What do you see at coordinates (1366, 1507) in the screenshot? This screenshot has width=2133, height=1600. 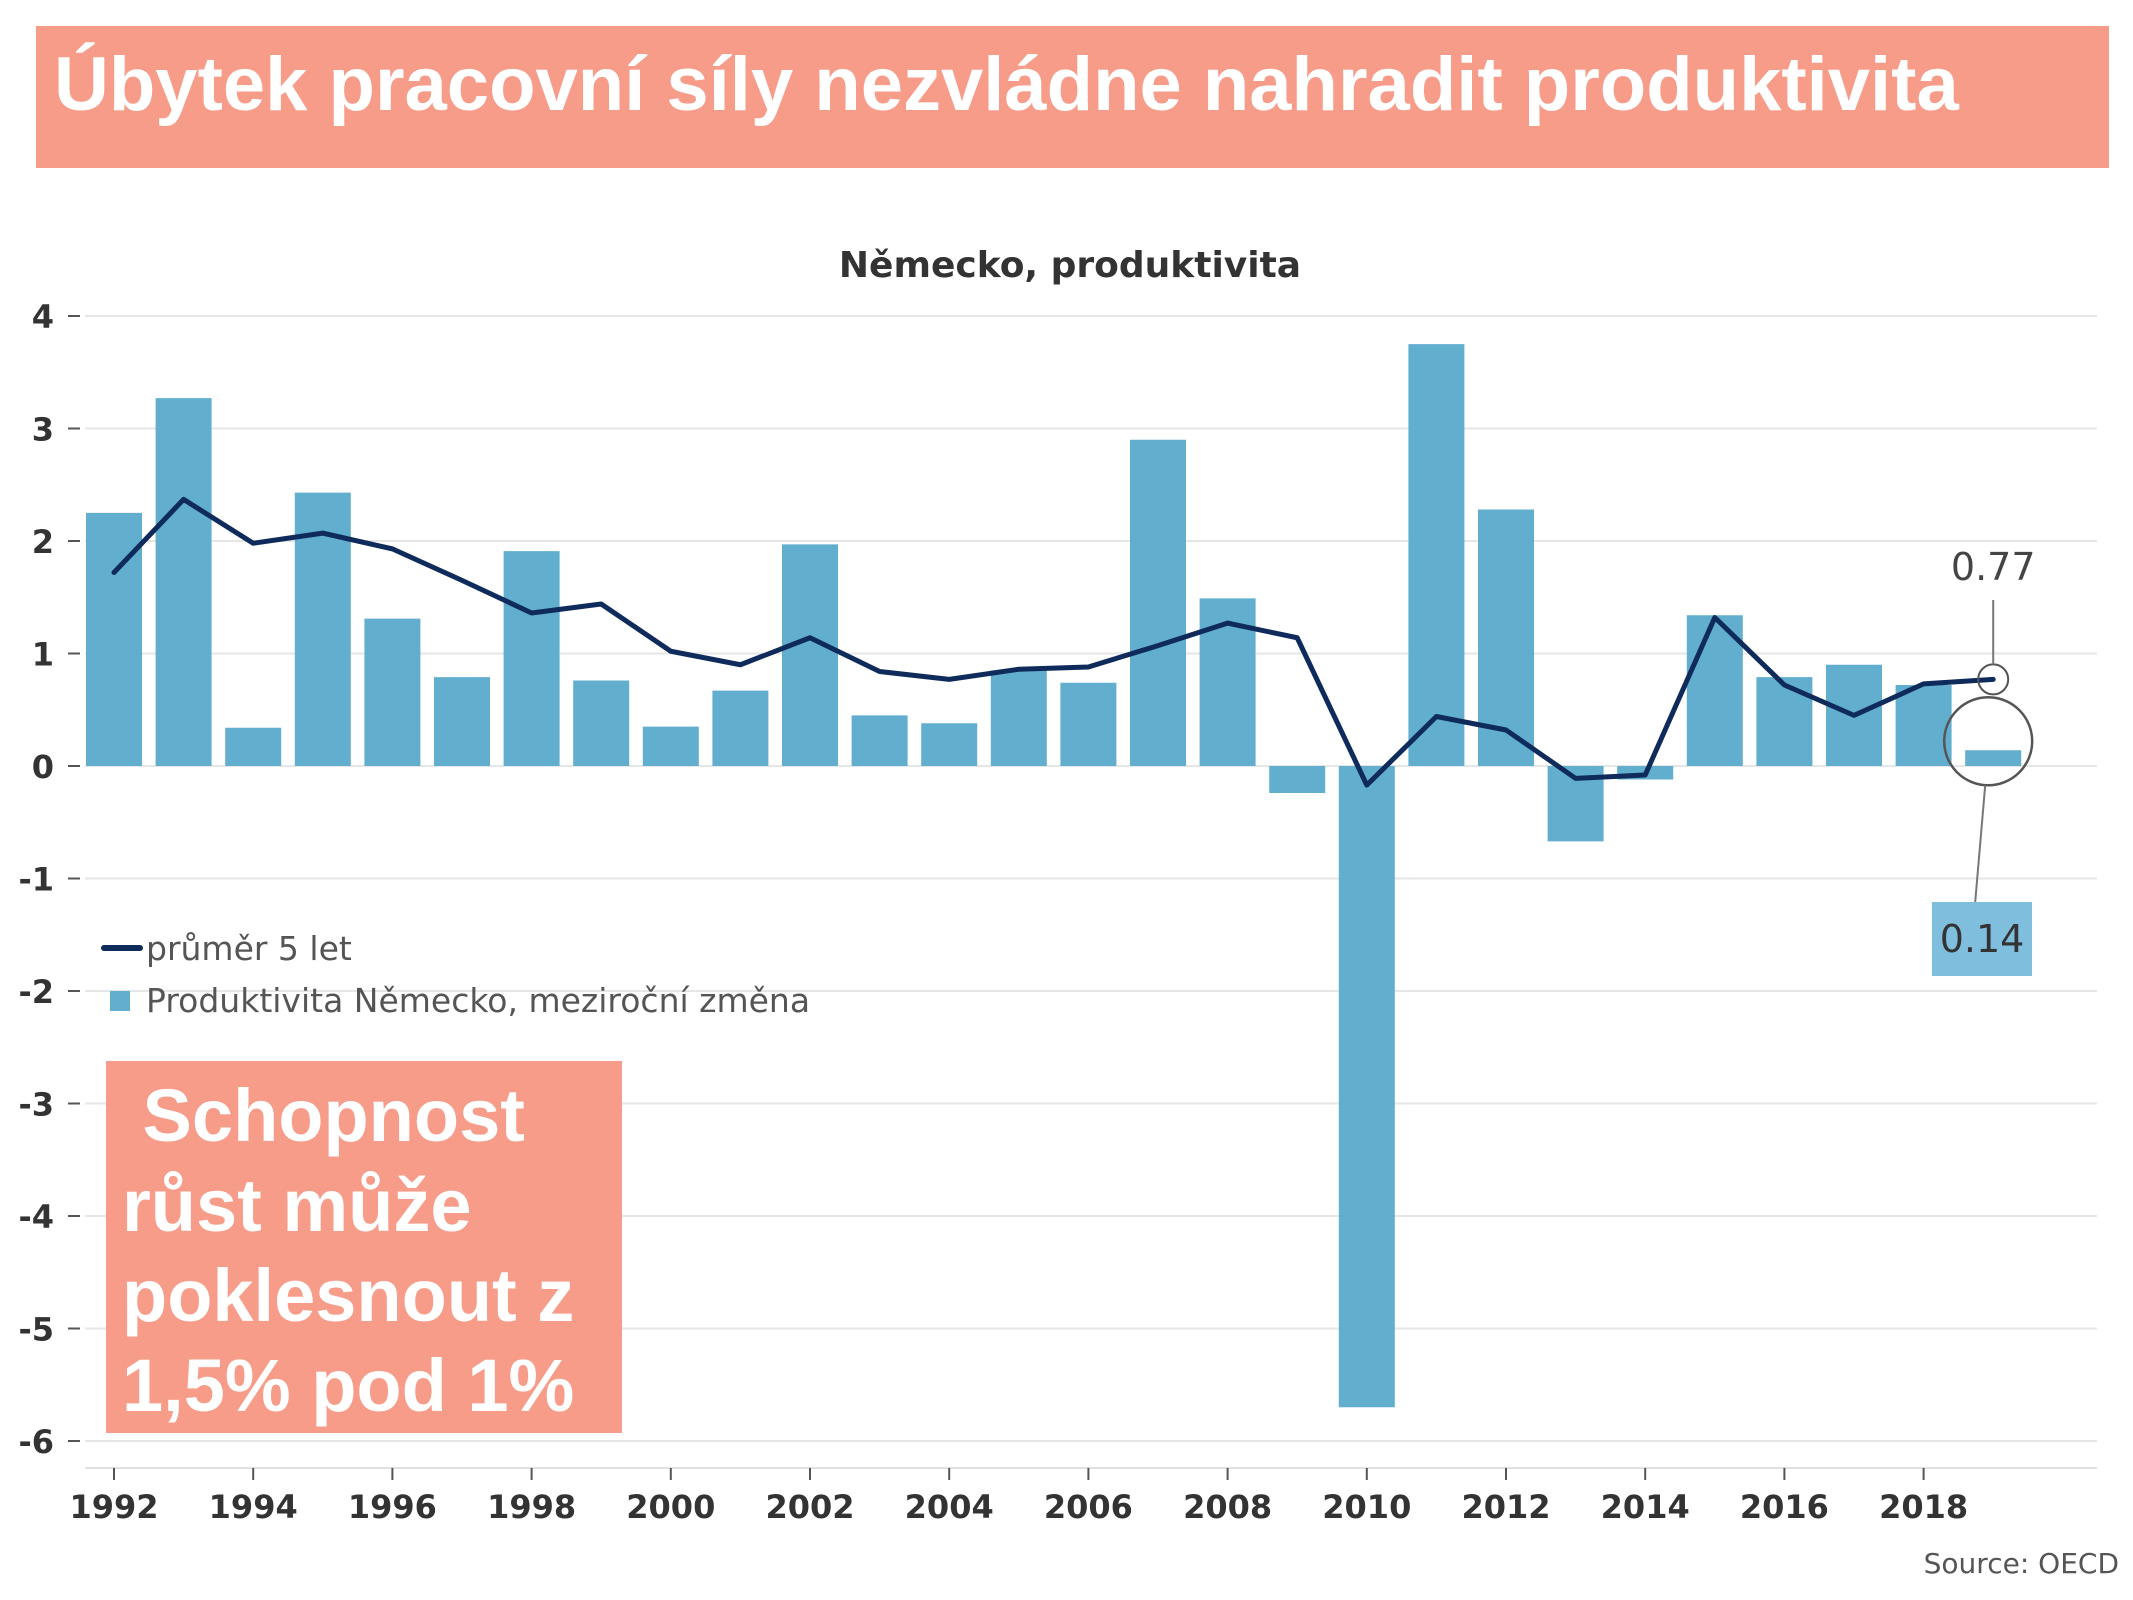 I see `x-tick-label: 2010` at bounding box center [1366, 1507].